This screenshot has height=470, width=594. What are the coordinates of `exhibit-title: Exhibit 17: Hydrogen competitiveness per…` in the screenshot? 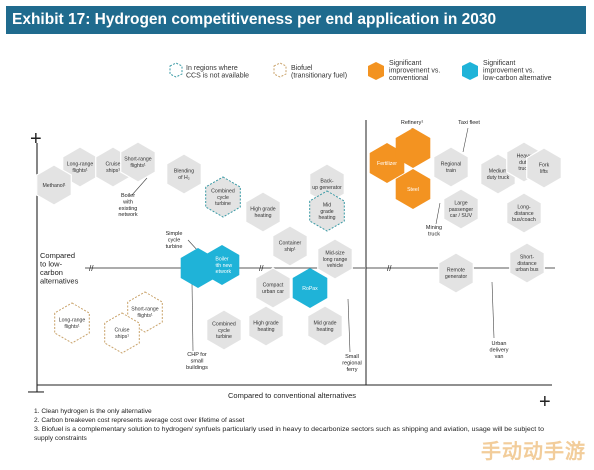 It's located at (296, 20).